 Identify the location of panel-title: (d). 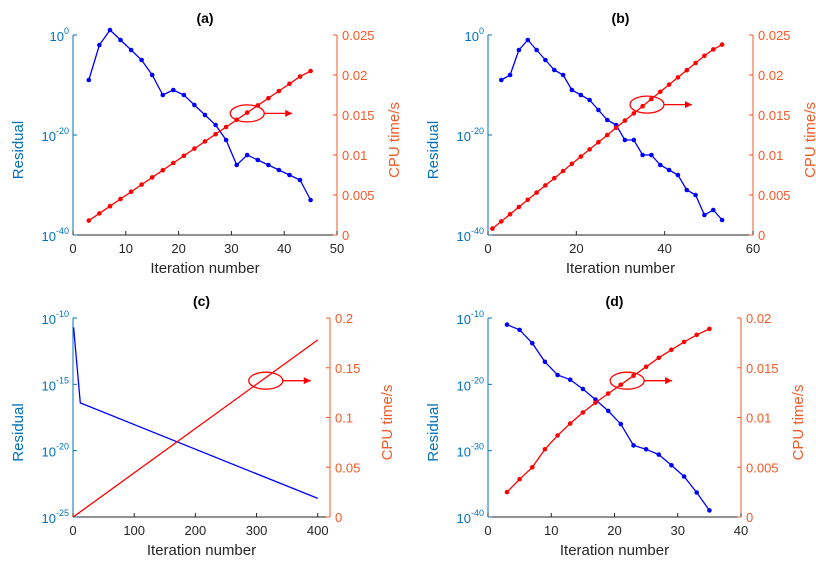
(615, 301).